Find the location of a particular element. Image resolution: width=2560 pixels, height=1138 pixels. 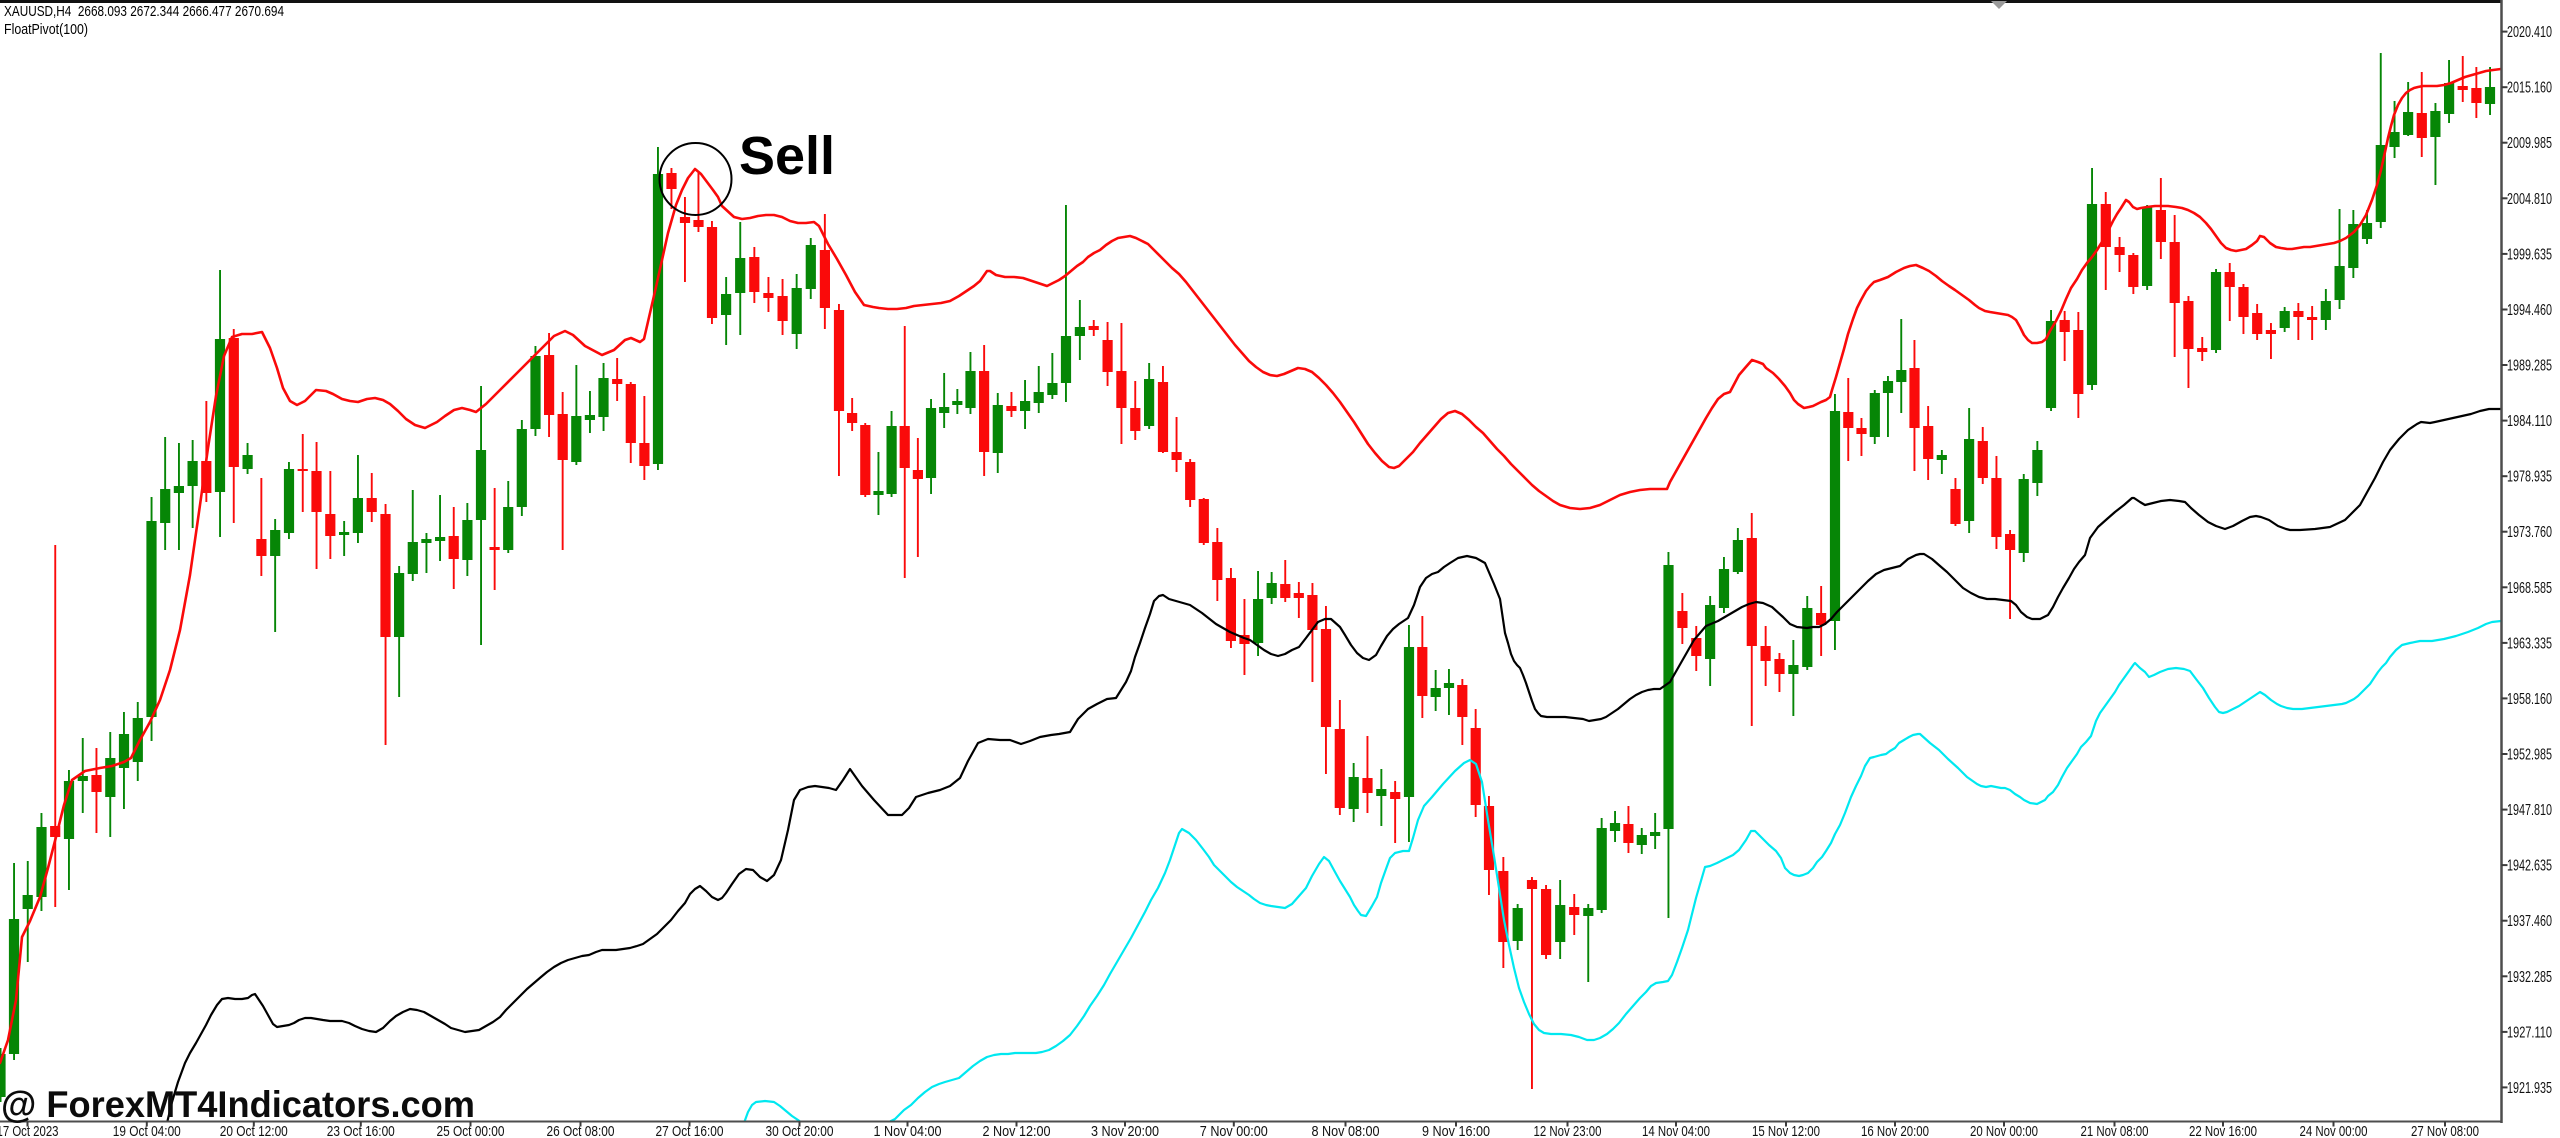

svg-text: 1952.985 is located at coordinates (2529, 755).